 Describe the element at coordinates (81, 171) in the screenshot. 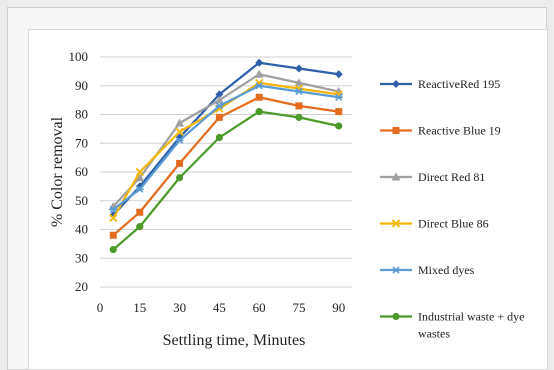

I see `y-tick-label: 60` at that location.